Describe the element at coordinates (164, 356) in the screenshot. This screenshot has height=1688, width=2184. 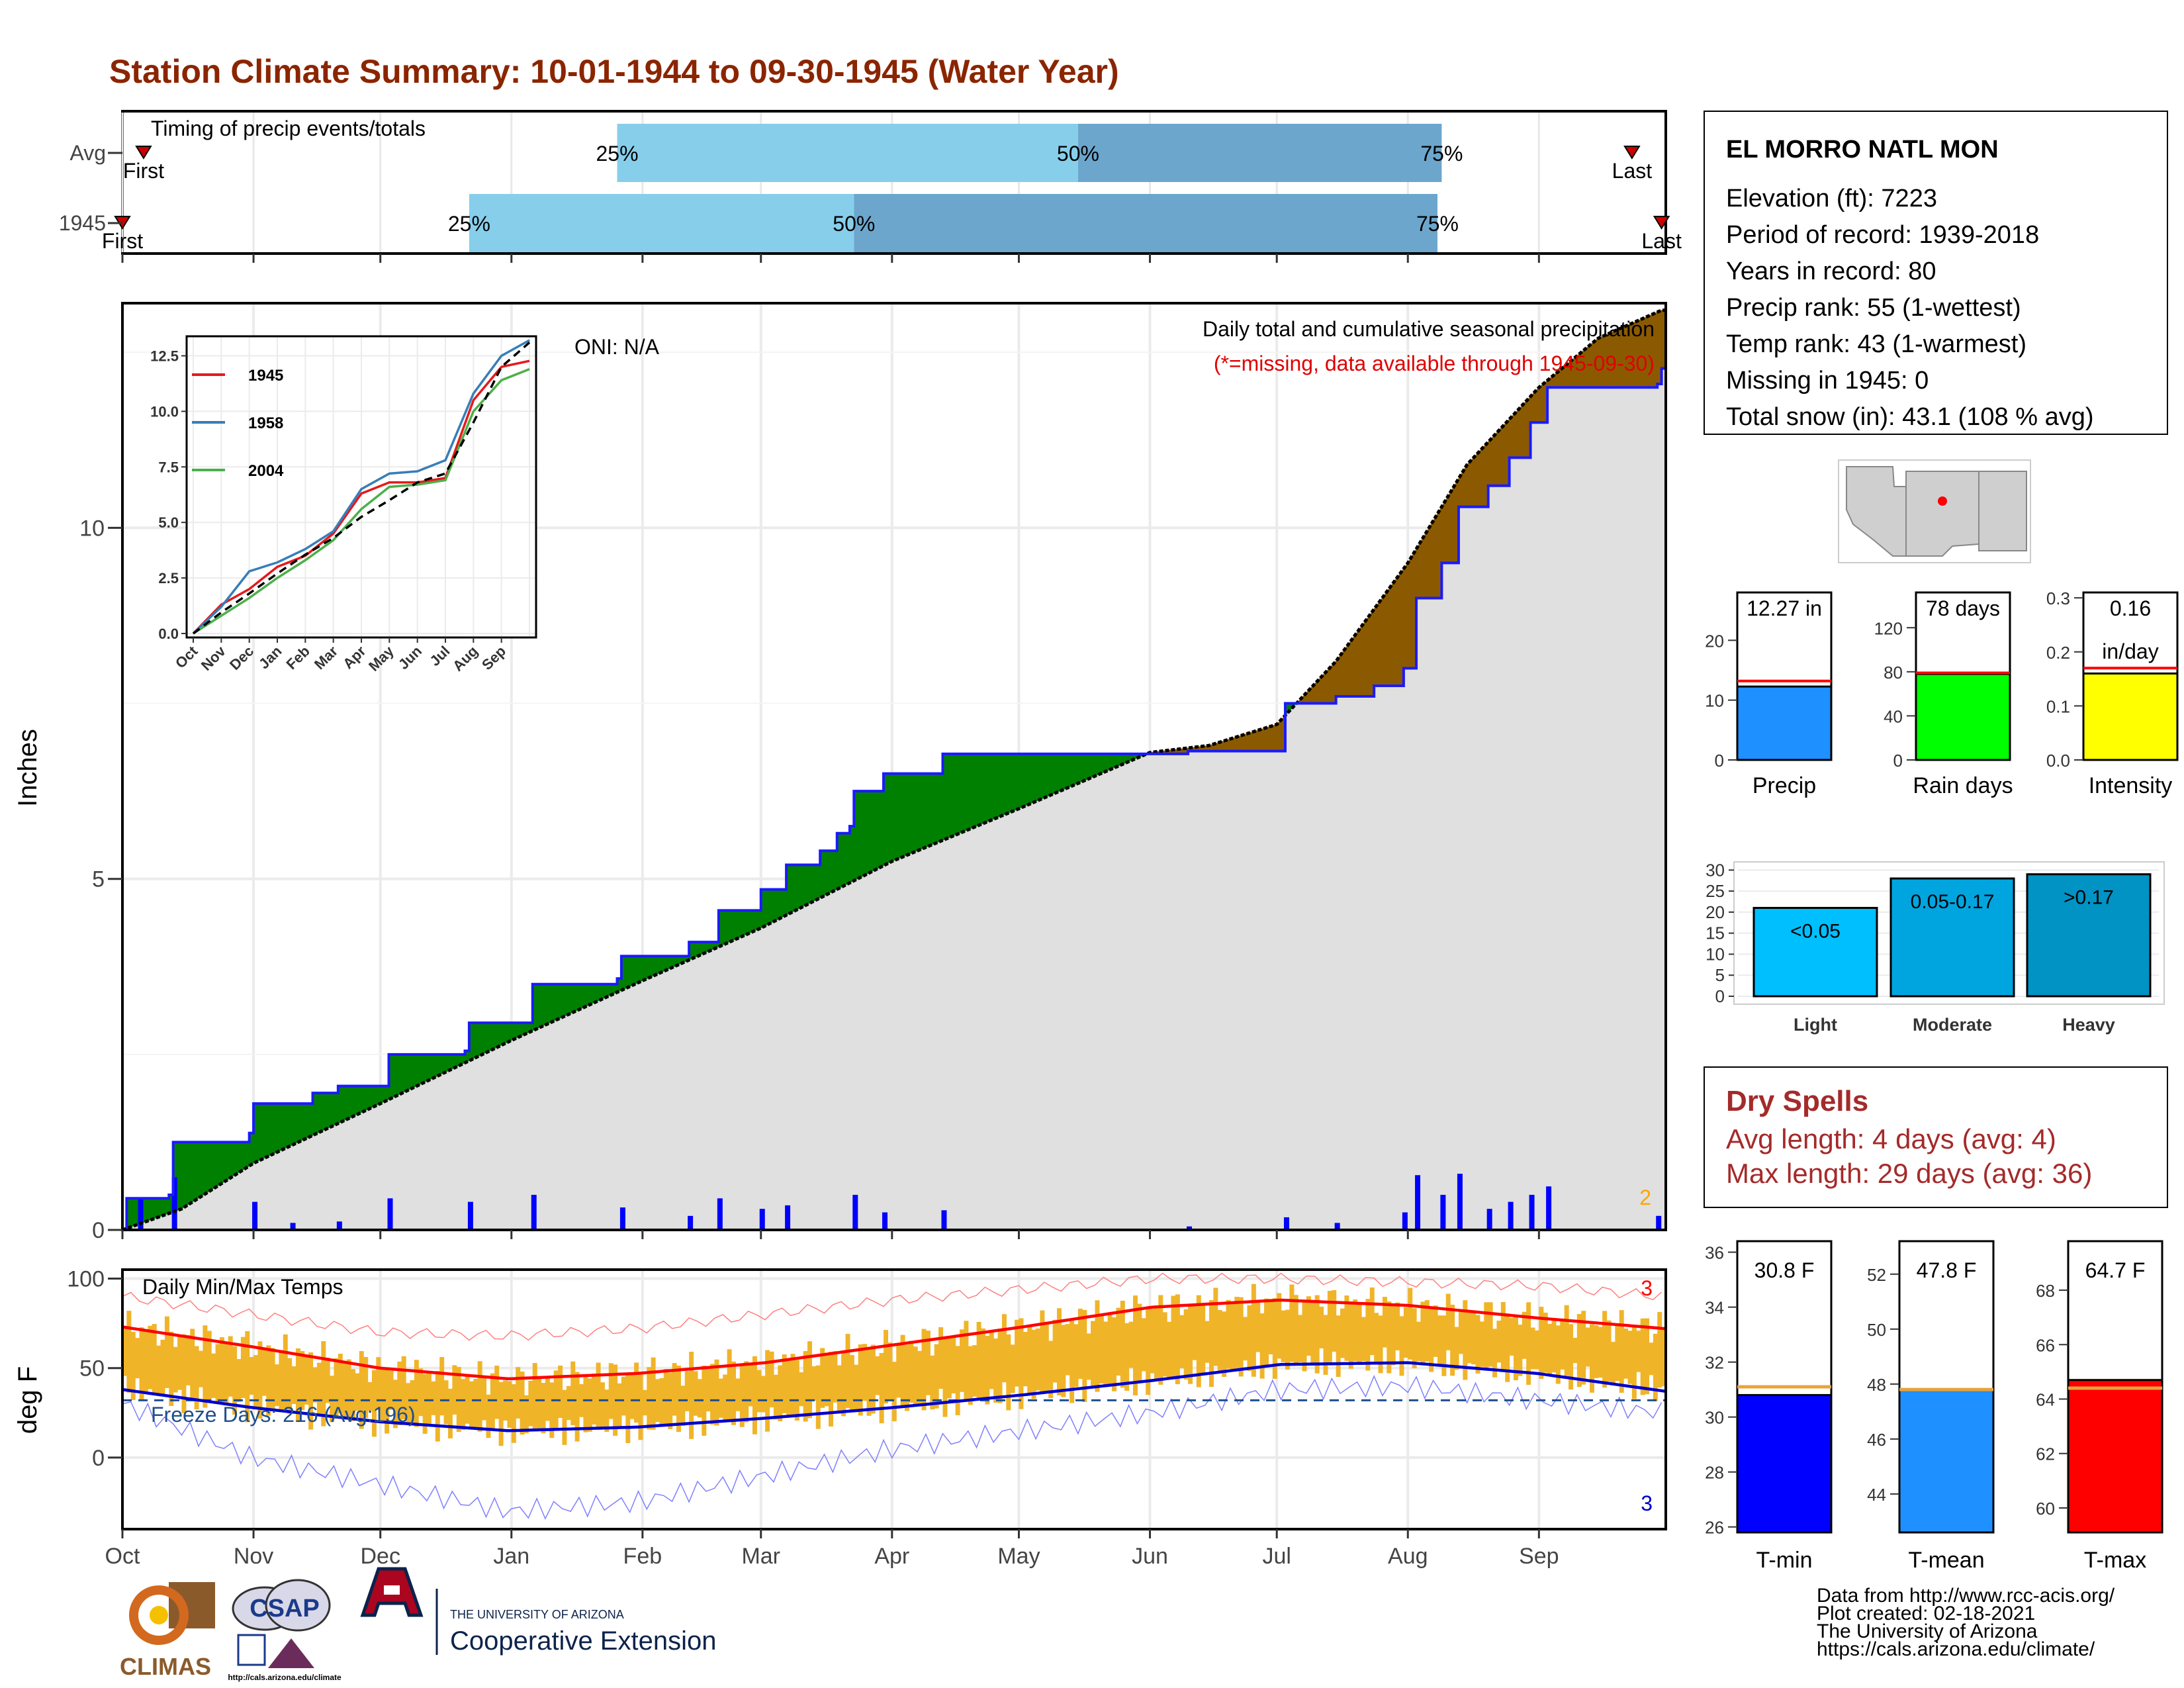
I see `inset-y-tick-label: 12.5` at that location.